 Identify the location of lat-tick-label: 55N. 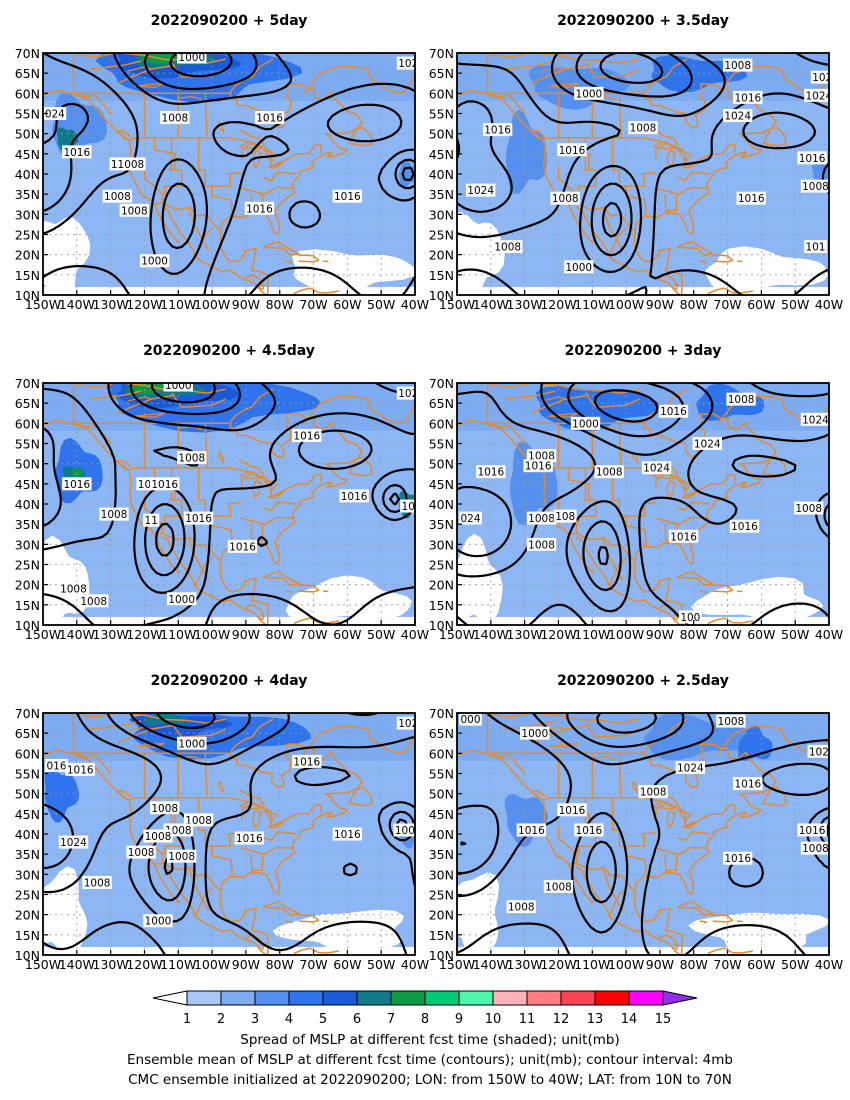
(441, 444).